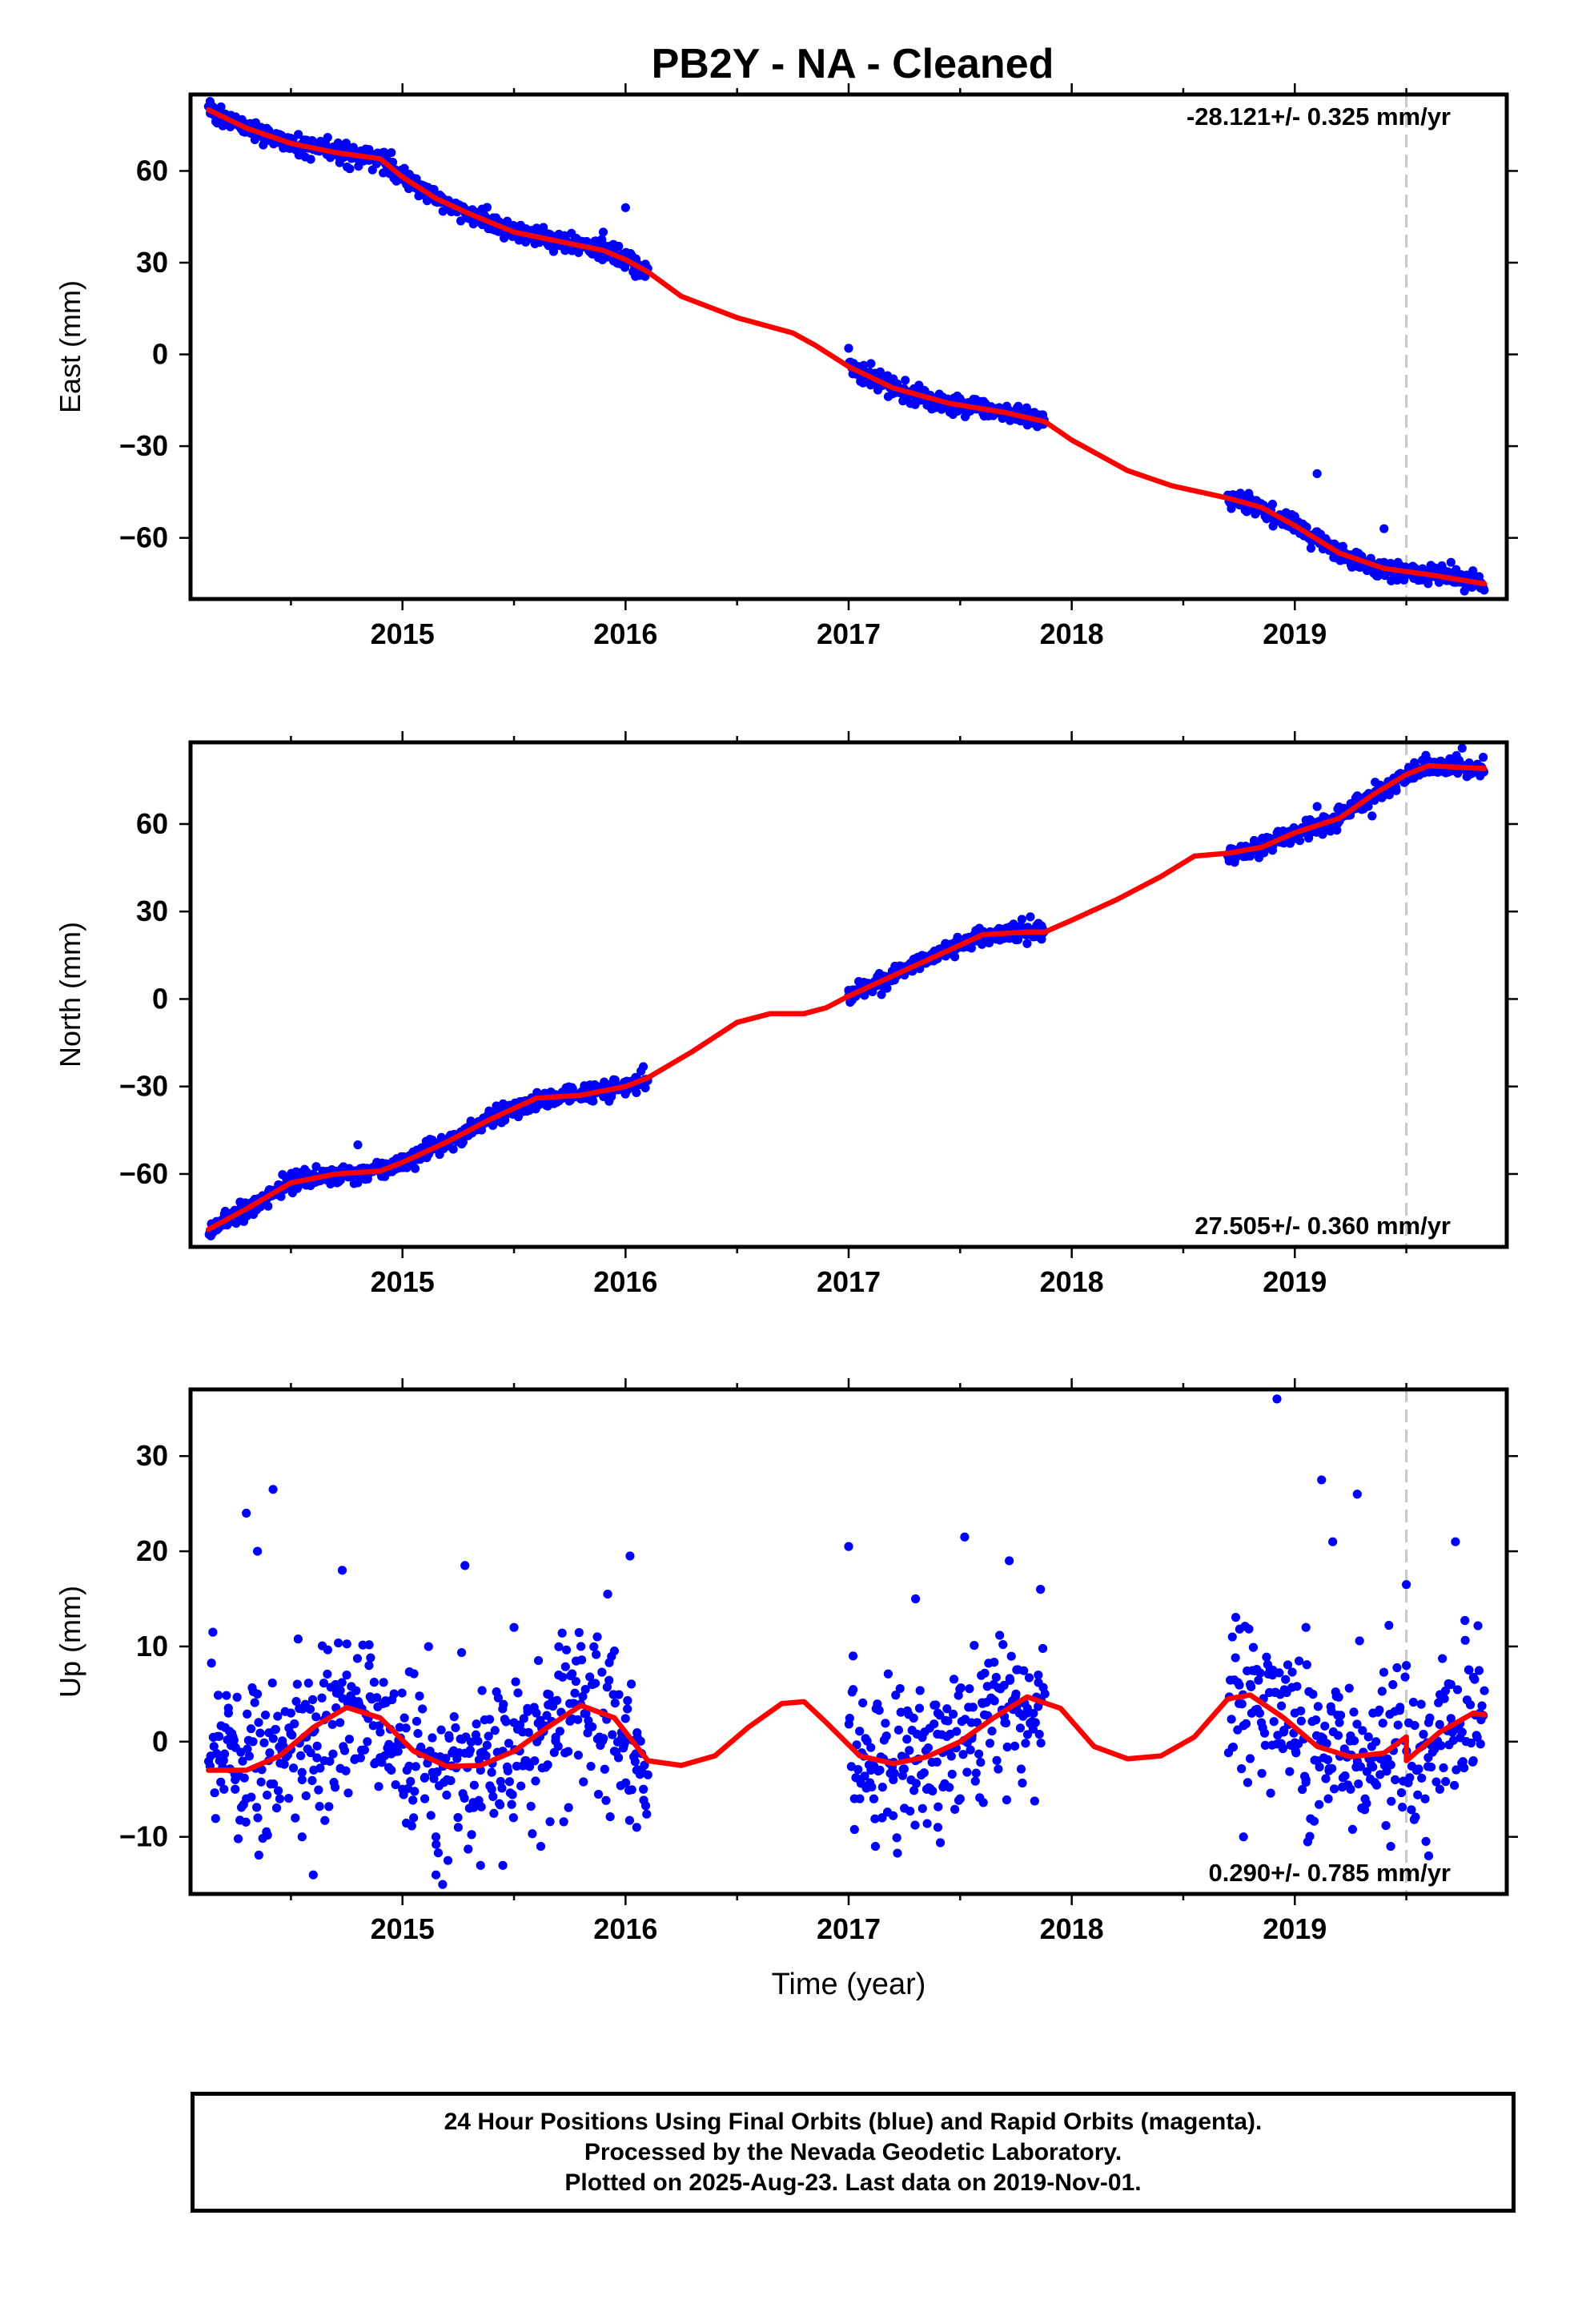  Describe the element at coordinates (144, 537) in the screenshot. I see `east-y-tick-label: −60` at that location.